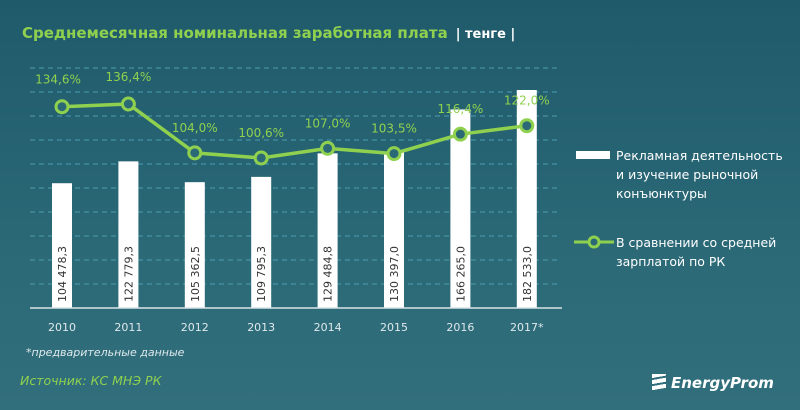 Image resolution: width=800 pixels, height=410 pixels. I want to click on x-tick-label: 2017*, so click(527, 327).